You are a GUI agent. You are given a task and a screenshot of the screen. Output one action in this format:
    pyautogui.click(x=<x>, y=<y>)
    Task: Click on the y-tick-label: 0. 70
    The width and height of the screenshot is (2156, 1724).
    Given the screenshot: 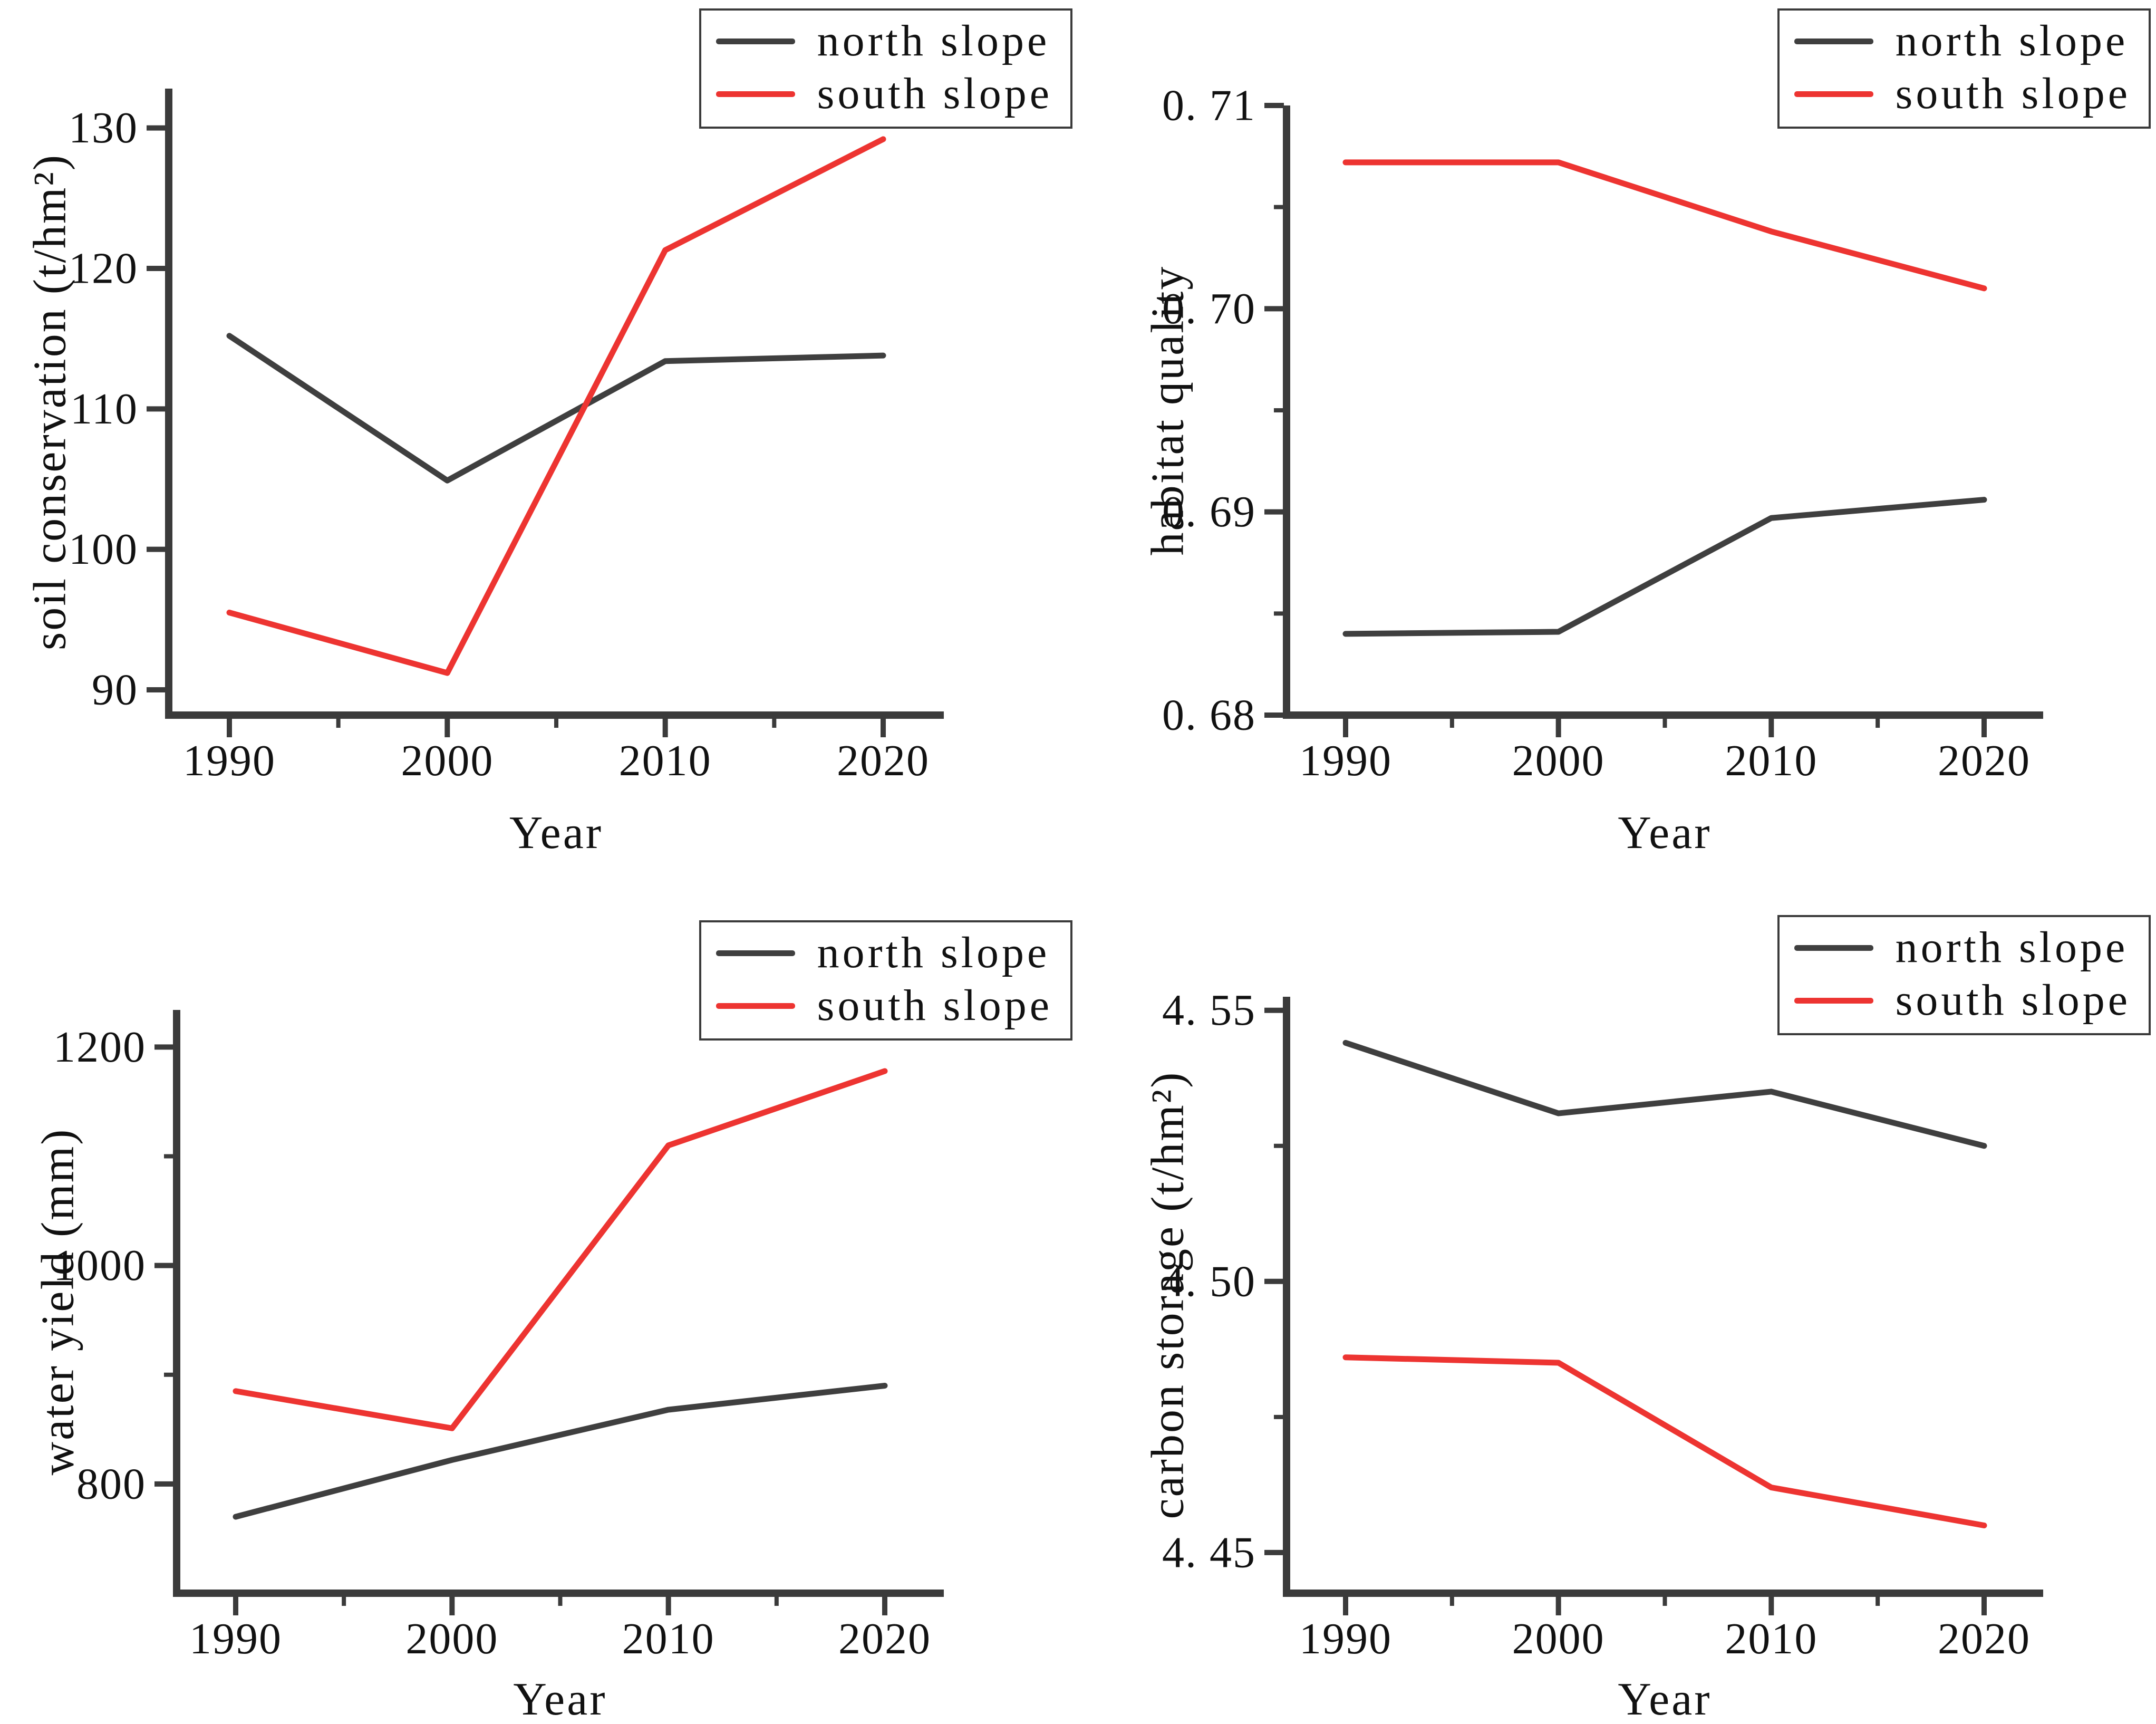 What is the action you would take?
    pyautogui.click(x=1209, y=309)
    